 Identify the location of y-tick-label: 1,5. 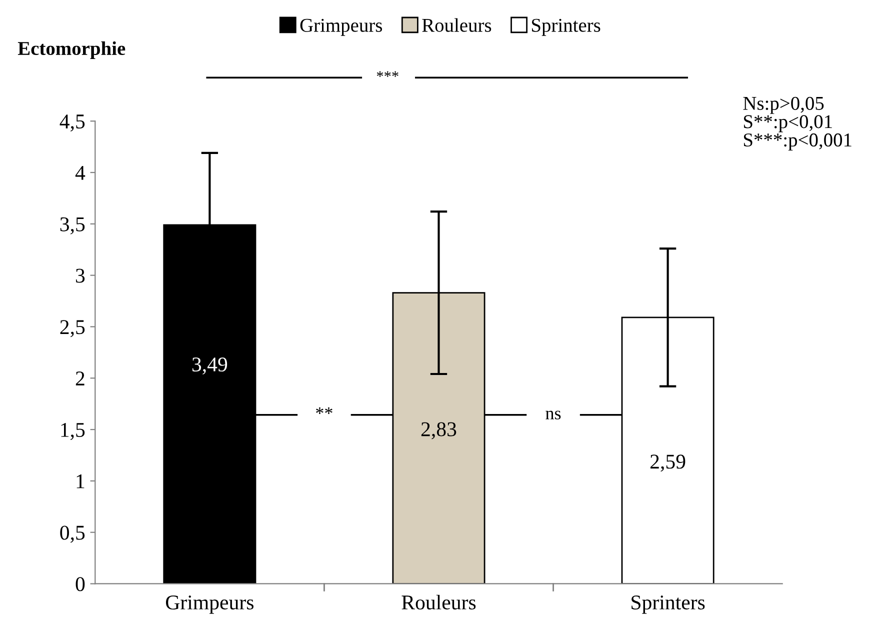
(73, 431).